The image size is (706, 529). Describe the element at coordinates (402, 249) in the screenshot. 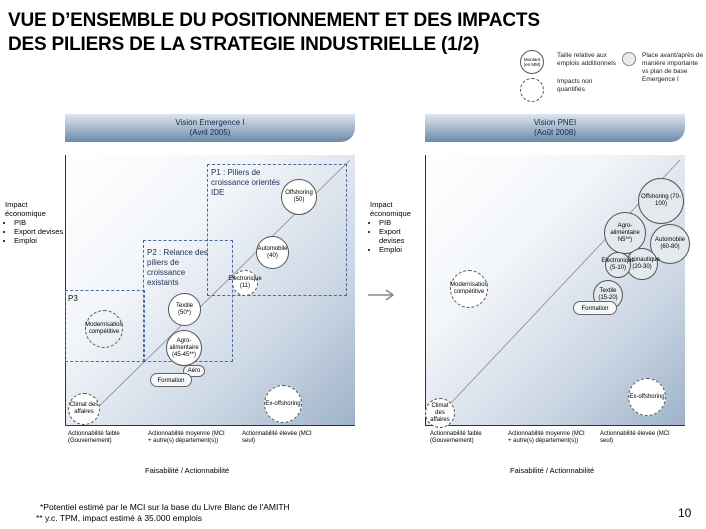

I see `right-impact-item: Emploi` at that location.